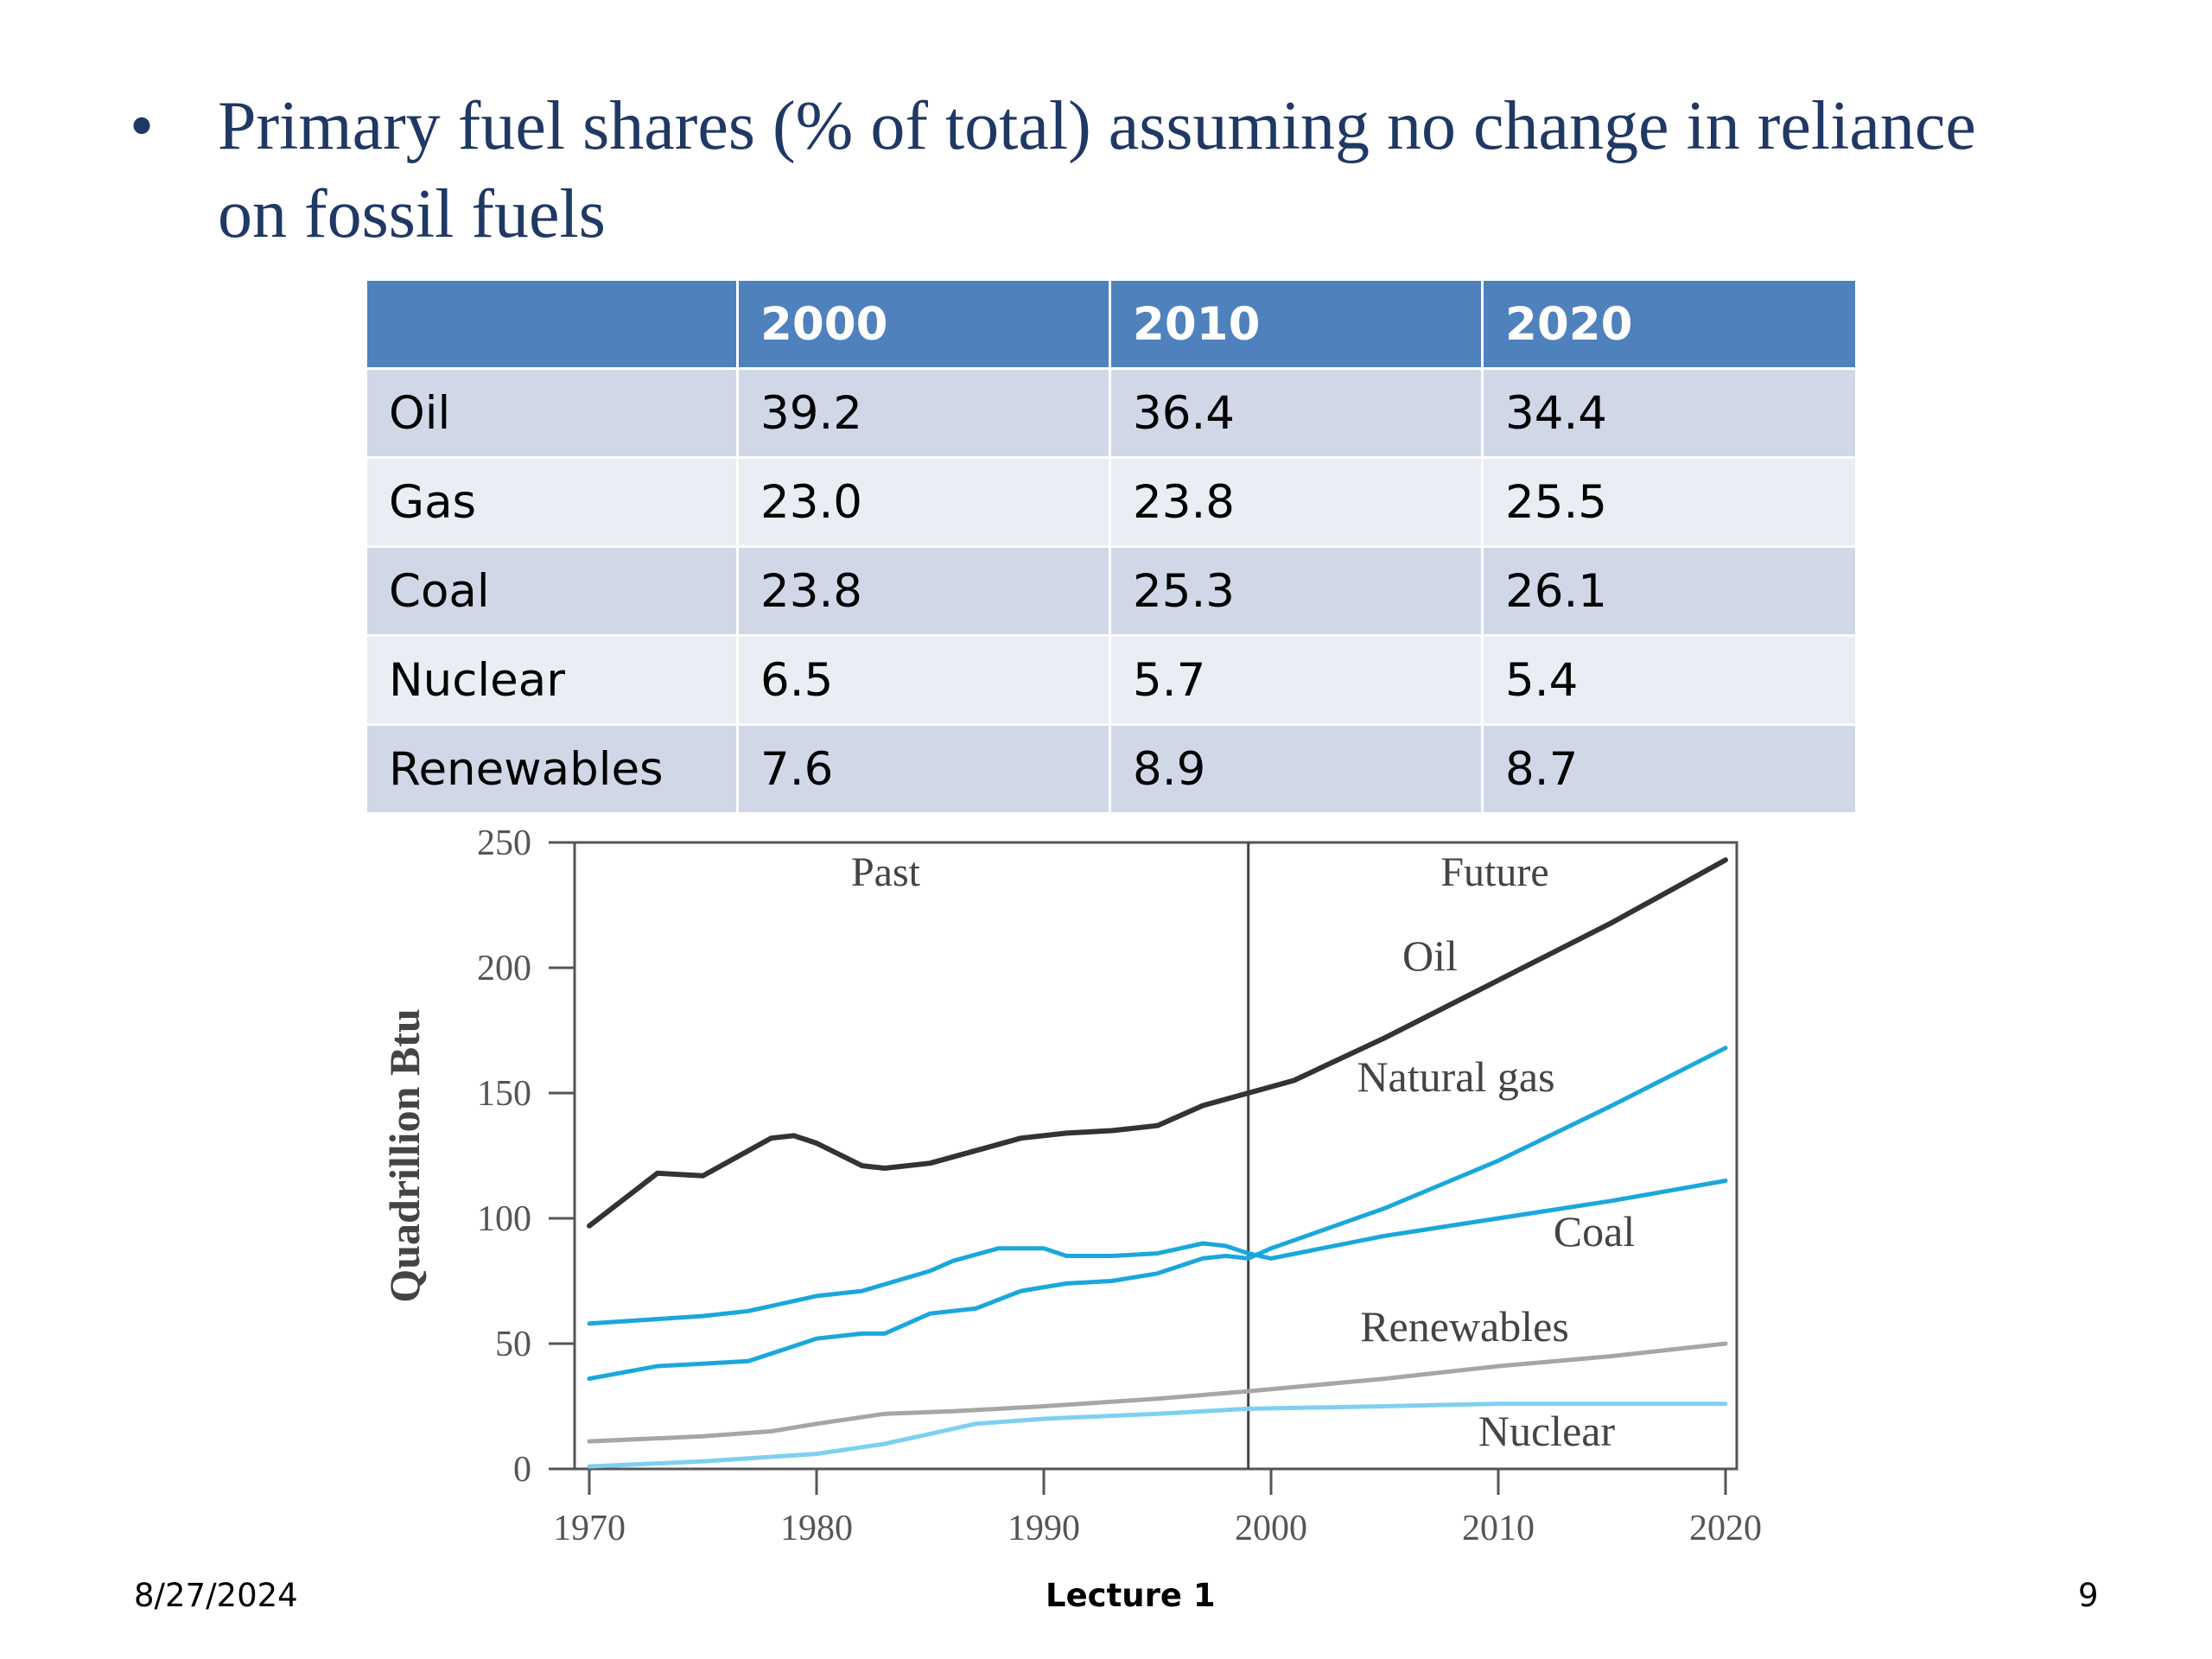  I want to click on table-row: Nuclear 6.5 5.7 5.4, so click(1111, 681).